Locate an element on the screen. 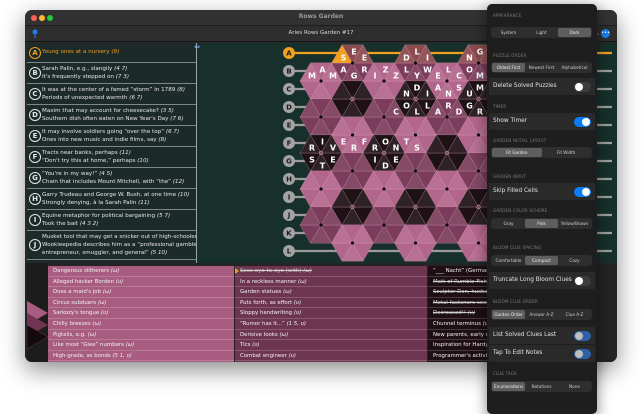  row-clue-a: A Young ones at a nursery (9) is located at coordinates (111, 53).